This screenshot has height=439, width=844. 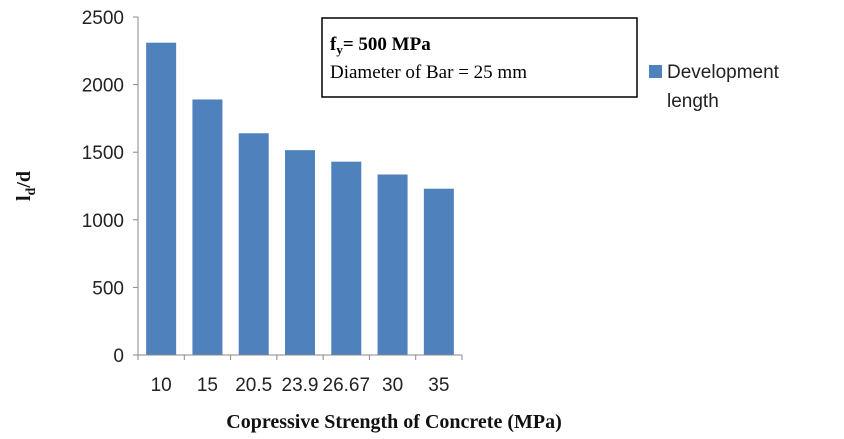 I want to click on y-axis-title: ld/d, so click(x=26, y=186).